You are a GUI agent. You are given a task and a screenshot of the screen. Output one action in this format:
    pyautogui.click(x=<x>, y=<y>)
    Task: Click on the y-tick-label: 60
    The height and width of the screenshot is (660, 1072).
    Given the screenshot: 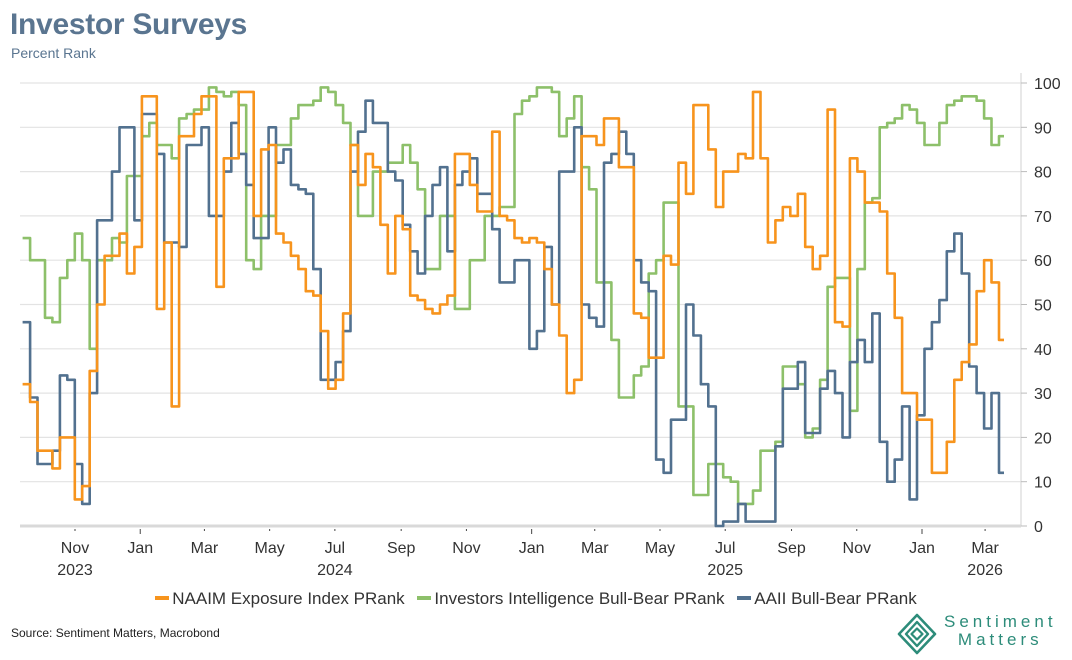 What is the action you would take?
    pyautogui.click(x=1043, y=261)
    